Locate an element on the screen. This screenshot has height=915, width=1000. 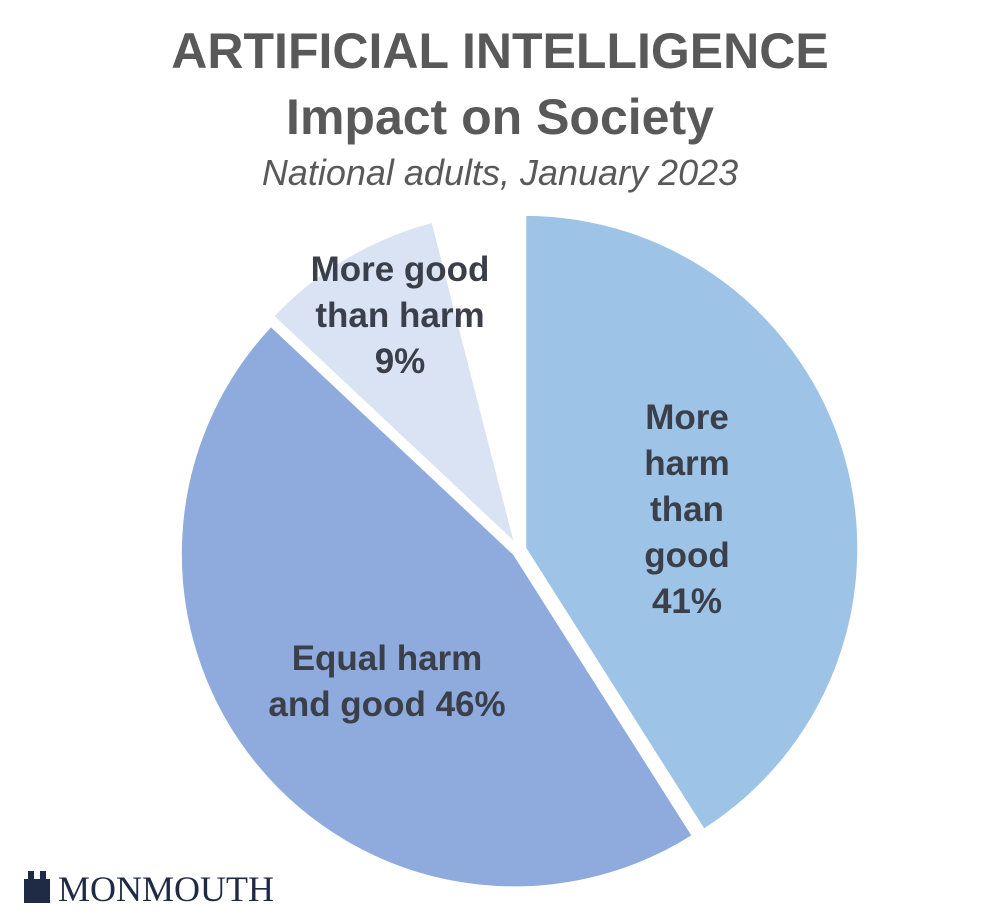
source-logo: MONMOUTH is located at coordinates (148, 889).